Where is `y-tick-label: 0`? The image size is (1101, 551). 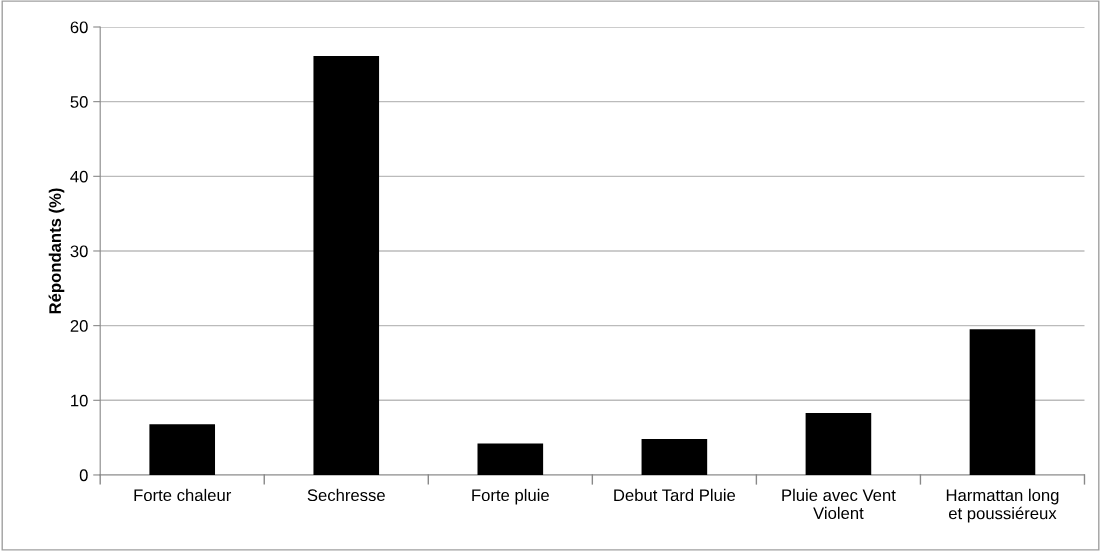
y-tick-label: 0 is located at coordinates (83, 475).